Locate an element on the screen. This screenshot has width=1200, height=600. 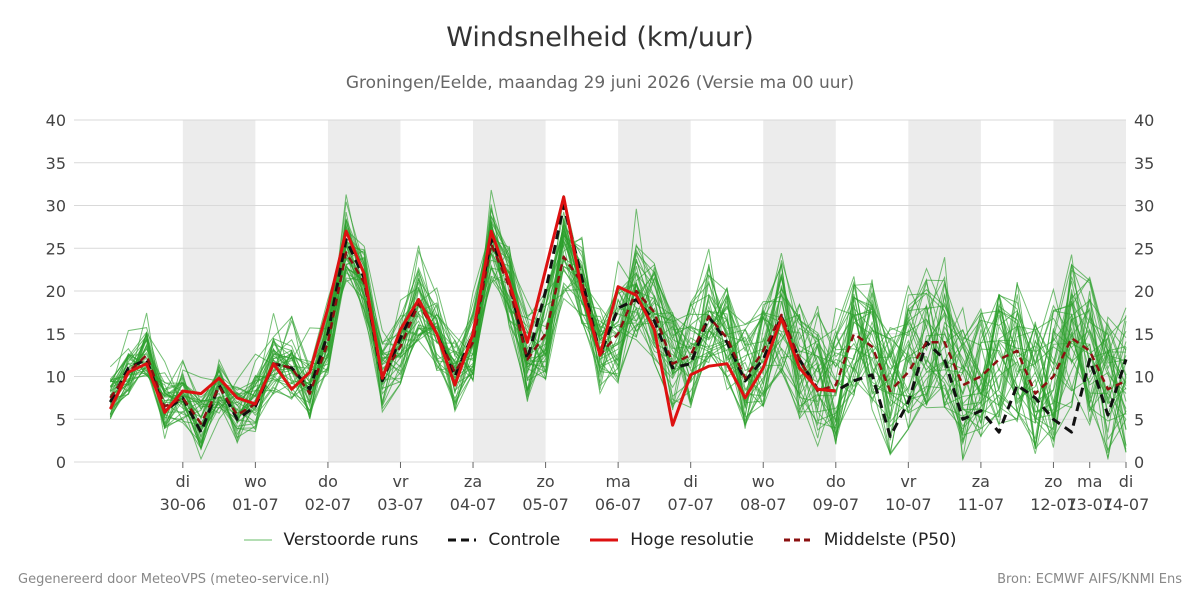
y-tick-label-right: 15 is located at coordinates (1144, 334).